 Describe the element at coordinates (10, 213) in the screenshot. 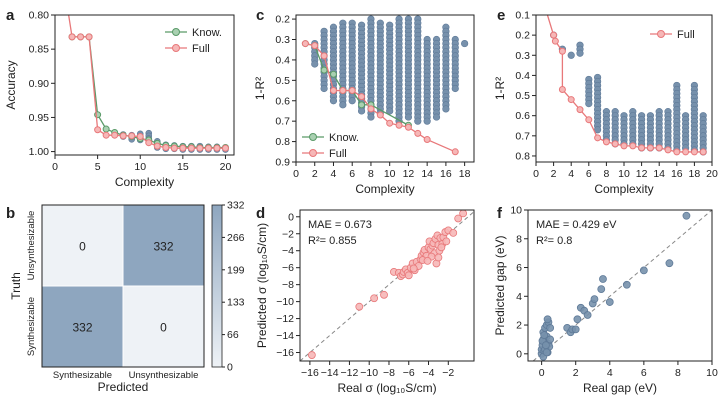

I see `panel-label-b: b` at that location.